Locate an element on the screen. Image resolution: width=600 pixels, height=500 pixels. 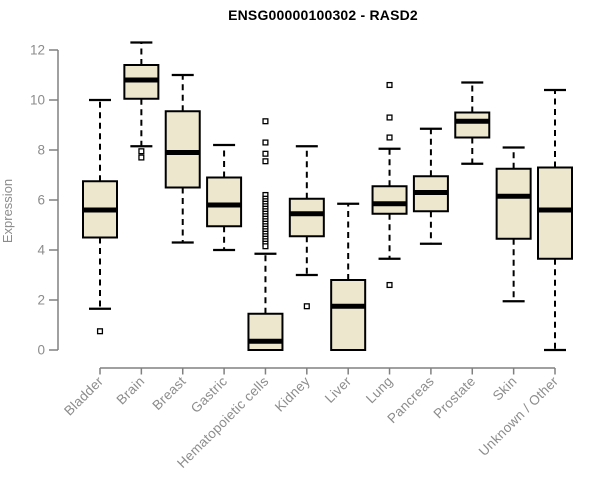
box-pancreas is located at coordinates (430, 186).